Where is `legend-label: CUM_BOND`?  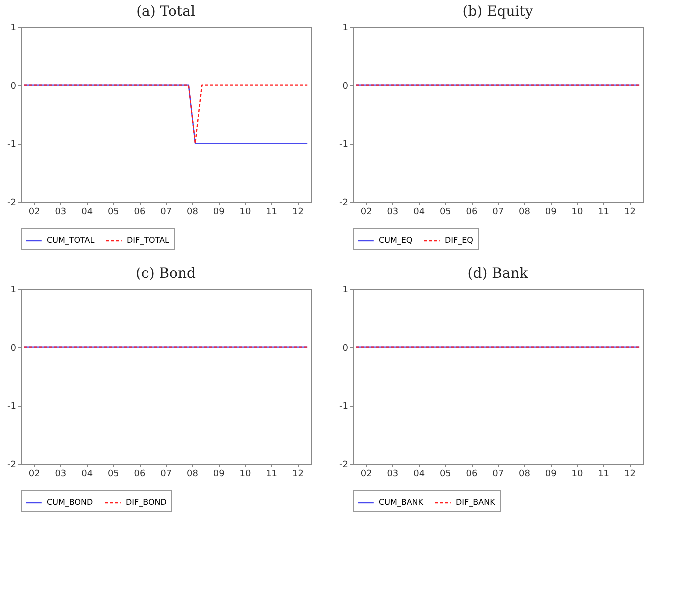 legend-label: CUM_BOND is located at coordinates (70, 502).